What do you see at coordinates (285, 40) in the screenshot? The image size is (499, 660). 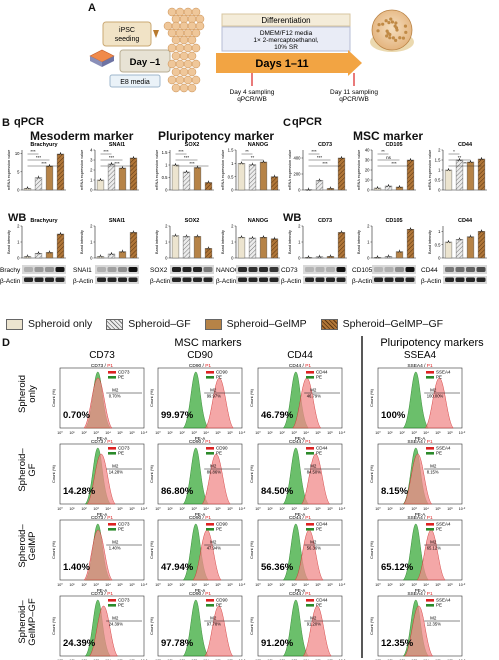 I see `media-line2: 1× 2-mercaptoethanol,` at bounding box center [285, 40].